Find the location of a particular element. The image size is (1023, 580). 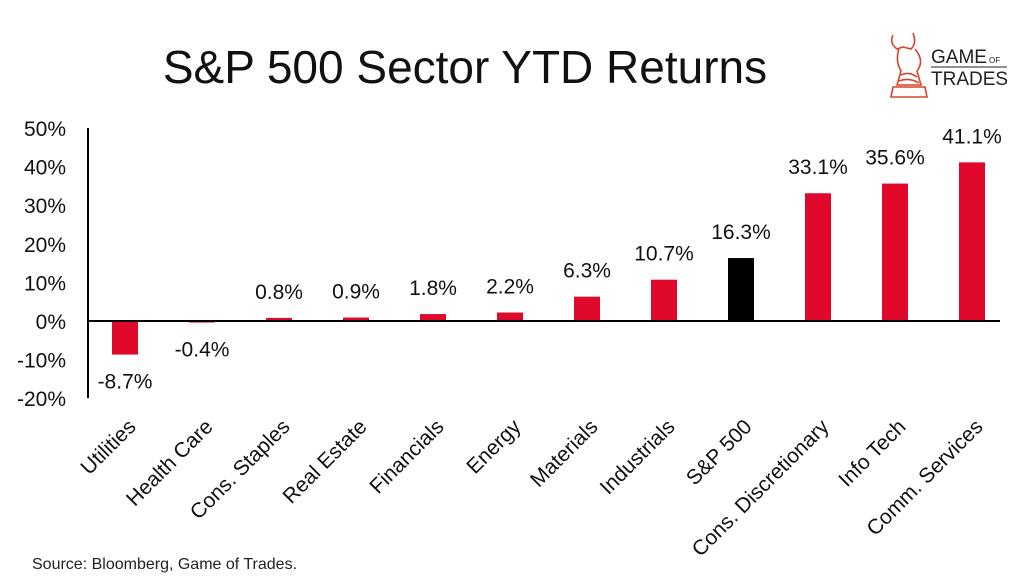

y-tick-label: 50% is located at coordinates (45, 129).